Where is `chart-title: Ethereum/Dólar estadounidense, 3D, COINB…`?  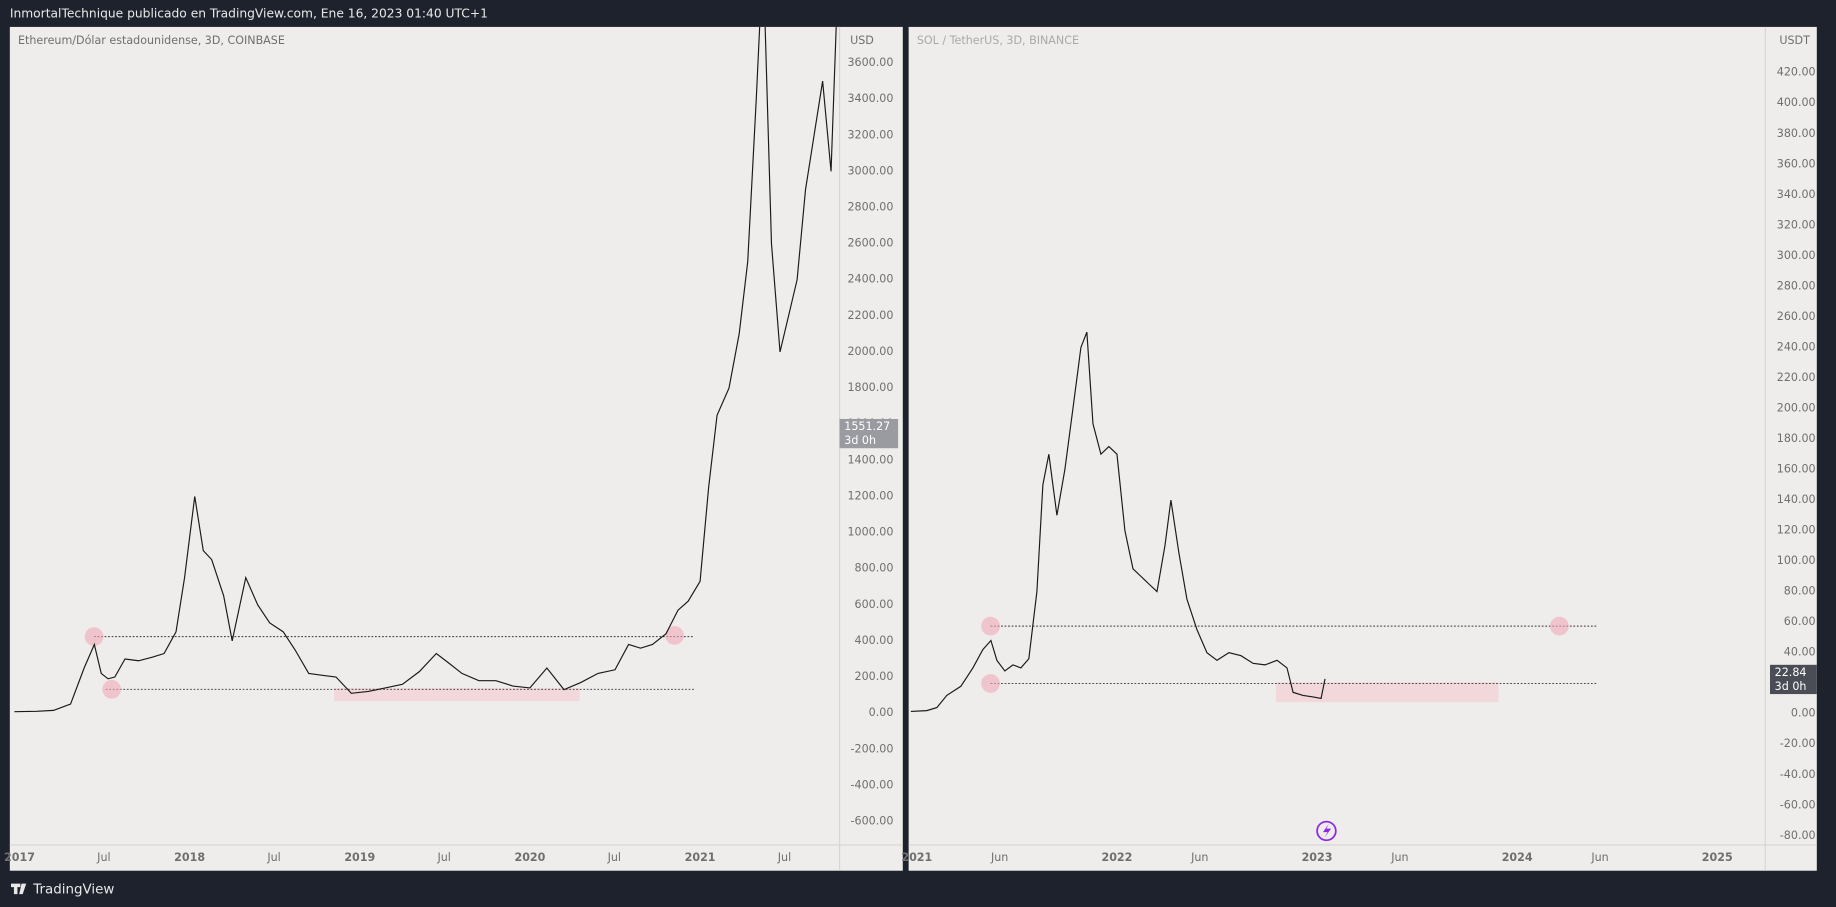 chart-title: Ethereum/Dólar estadounidense, 3D, COINB… is located at coordinates (151, 40).